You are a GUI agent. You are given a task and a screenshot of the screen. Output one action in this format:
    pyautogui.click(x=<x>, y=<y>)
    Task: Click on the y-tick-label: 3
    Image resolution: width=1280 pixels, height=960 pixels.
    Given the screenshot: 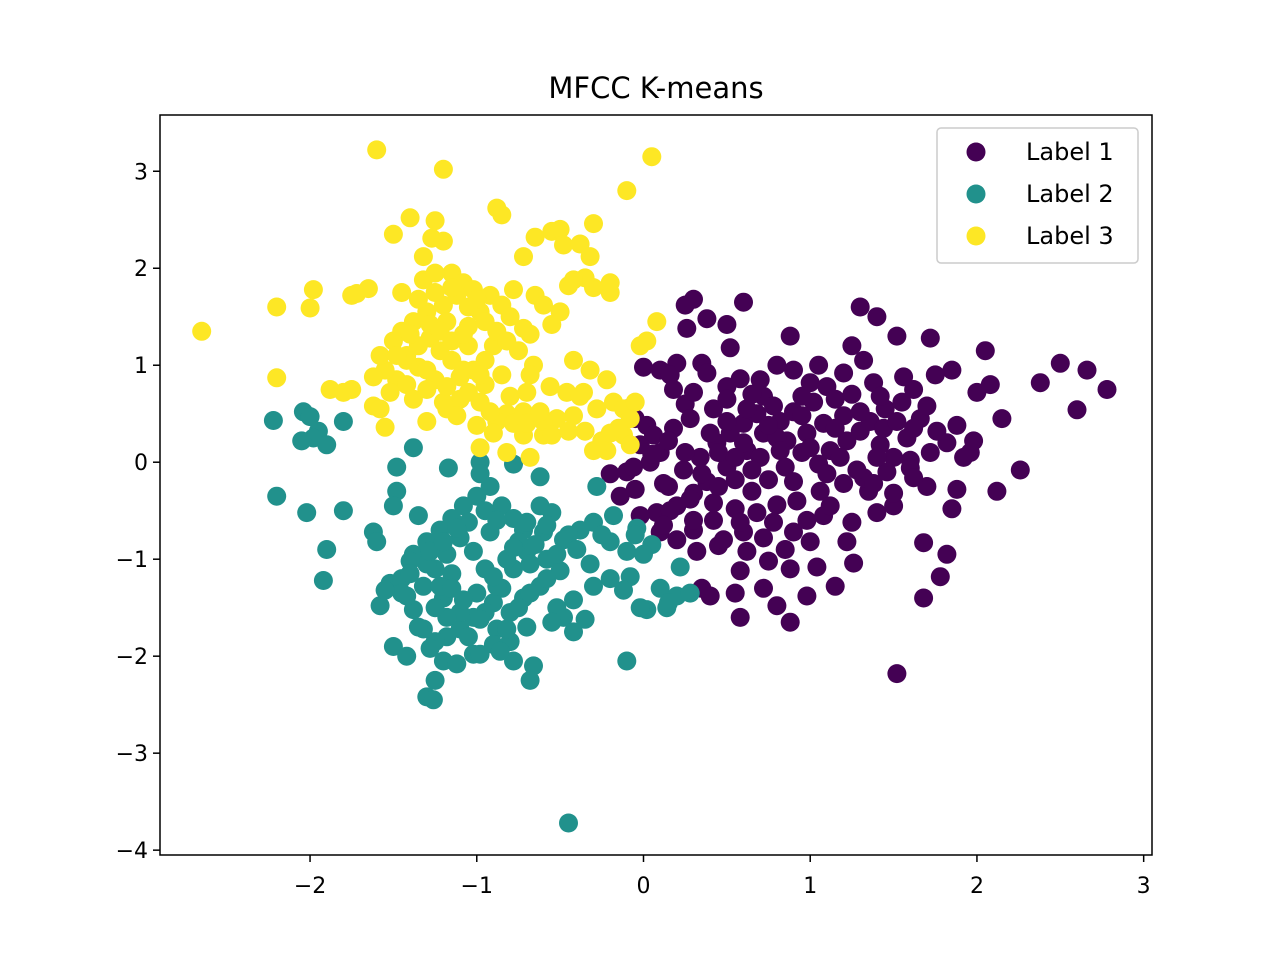 What is the action you would take?
    pyautogui.click(x=141, y=172)
    